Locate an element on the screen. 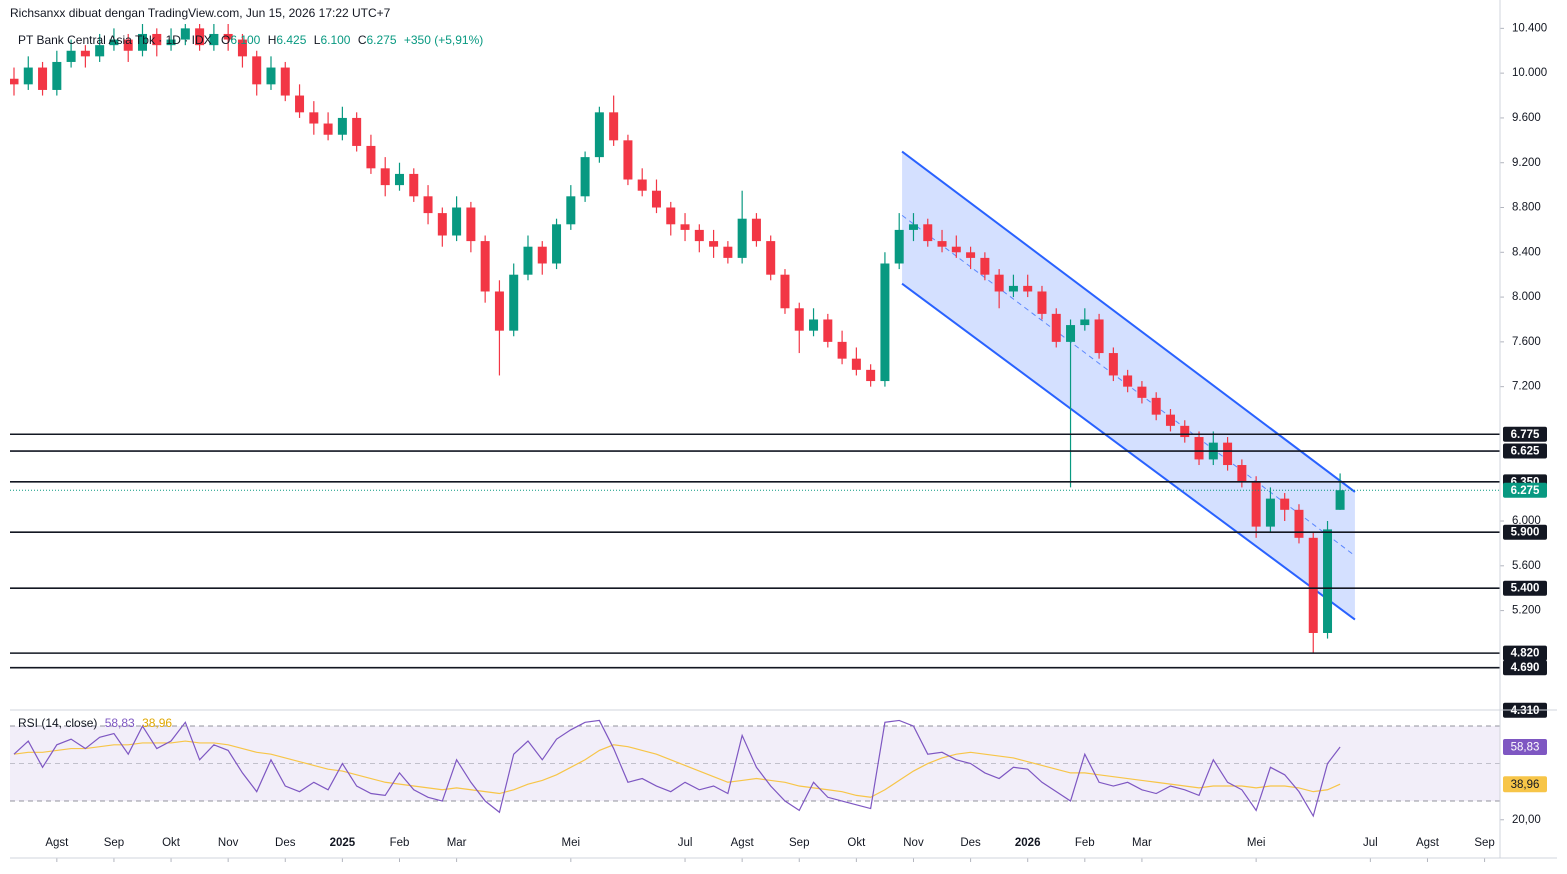  y-tick-label: 7.600 is located at coordinates (1526, 342).